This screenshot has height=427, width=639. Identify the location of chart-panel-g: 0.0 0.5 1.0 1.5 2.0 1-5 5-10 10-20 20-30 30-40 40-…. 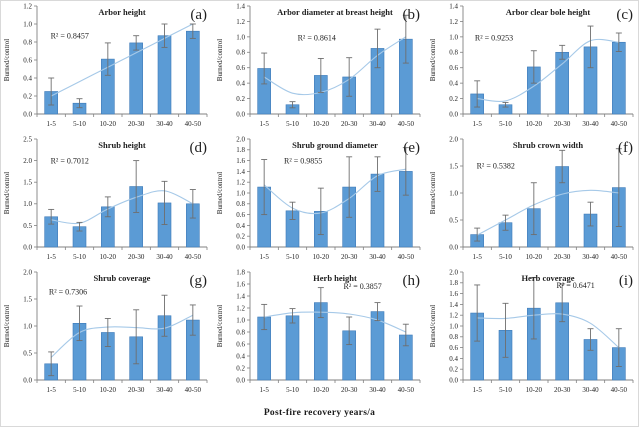
(107, 333).